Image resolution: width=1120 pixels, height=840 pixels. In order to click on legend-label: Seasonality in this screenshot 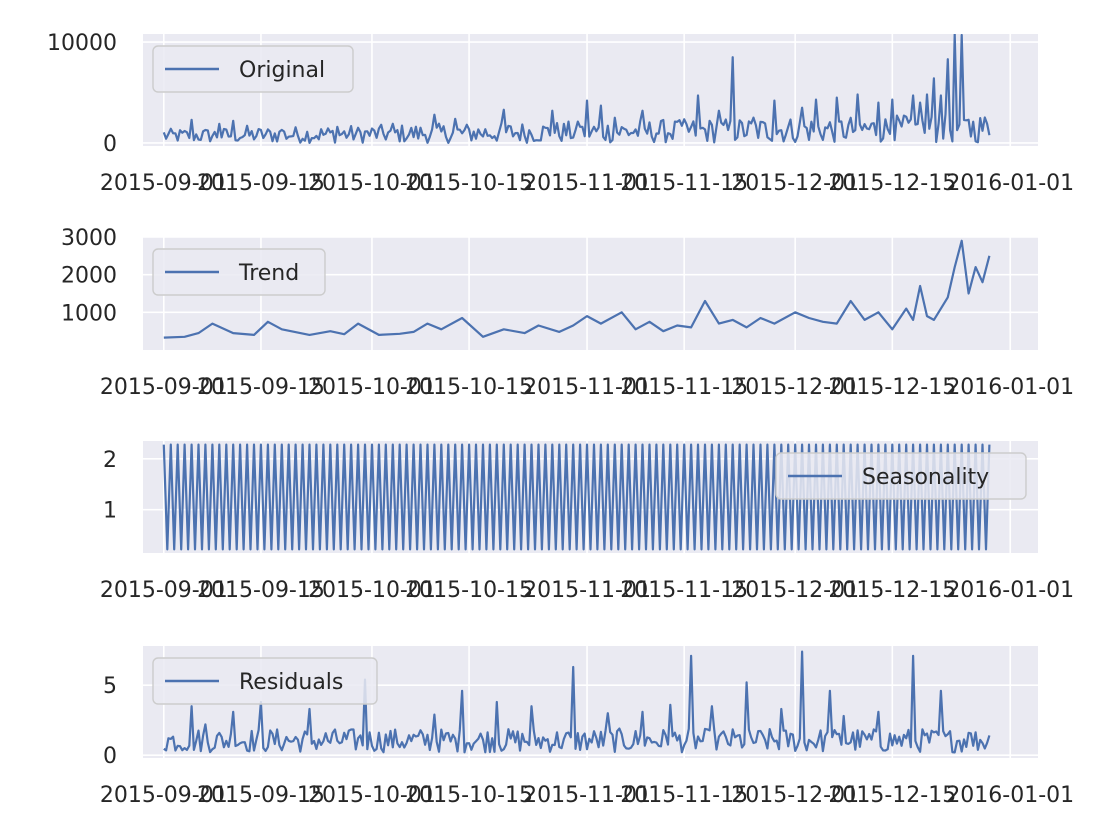, I will do `click(925, 477)`.